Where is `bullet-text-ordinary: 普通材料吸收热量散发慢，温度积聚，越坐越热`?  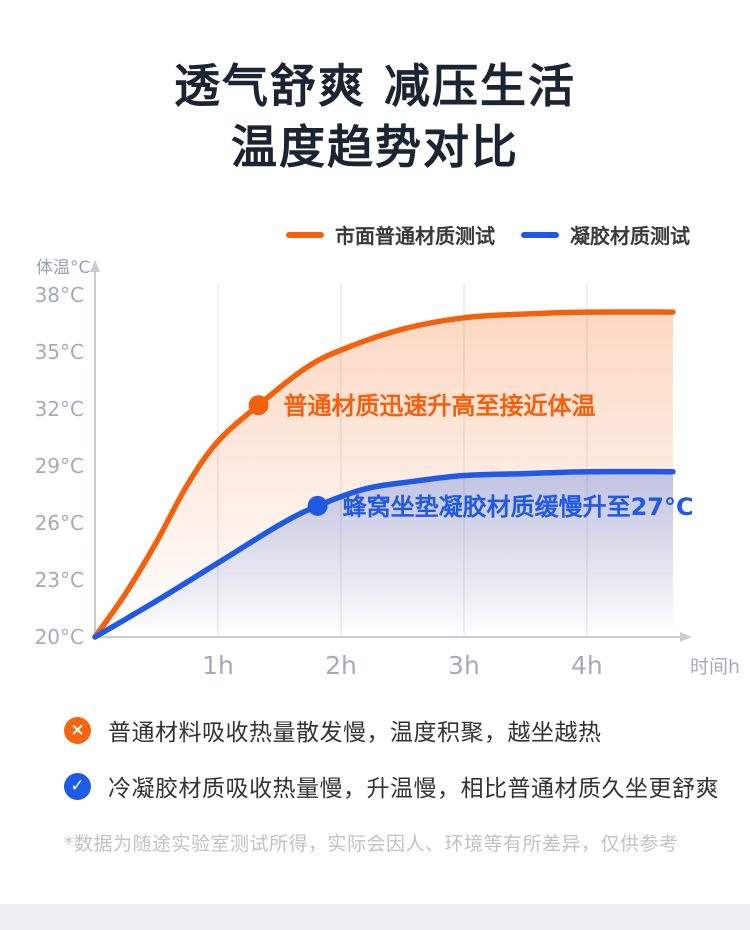
bullet-text-ordinary: 普通材料吸收热量散发慢，温度积聚，越坐越热 is located at coordinates (355, 733).